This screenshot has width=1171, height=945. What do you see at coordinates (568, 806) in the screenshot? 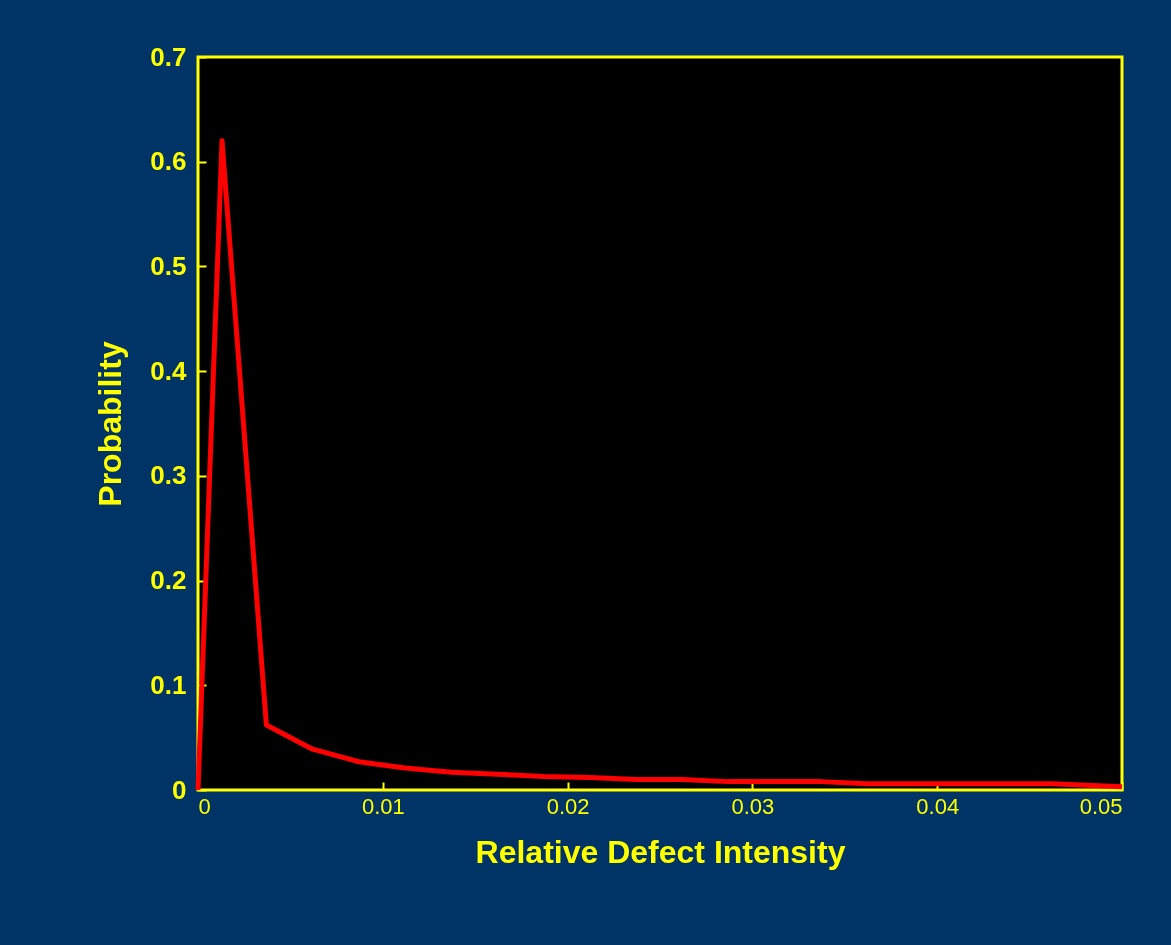
I see `x-tick-label: 0.02` at bounding box center [568, 806].